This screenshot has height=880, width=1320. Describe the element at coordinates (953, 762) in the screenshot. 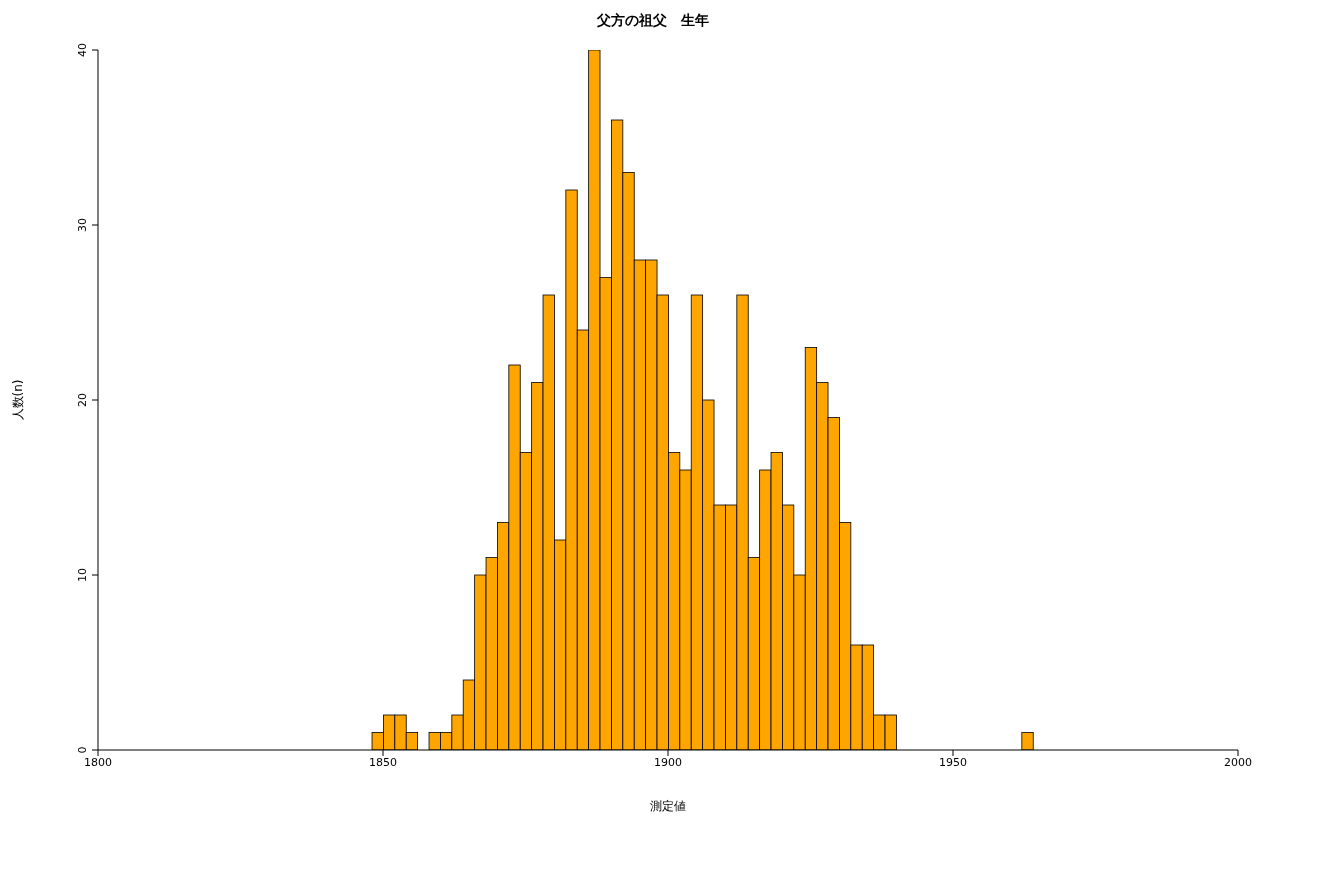

I see `x-tick-label: 1950` at that location.